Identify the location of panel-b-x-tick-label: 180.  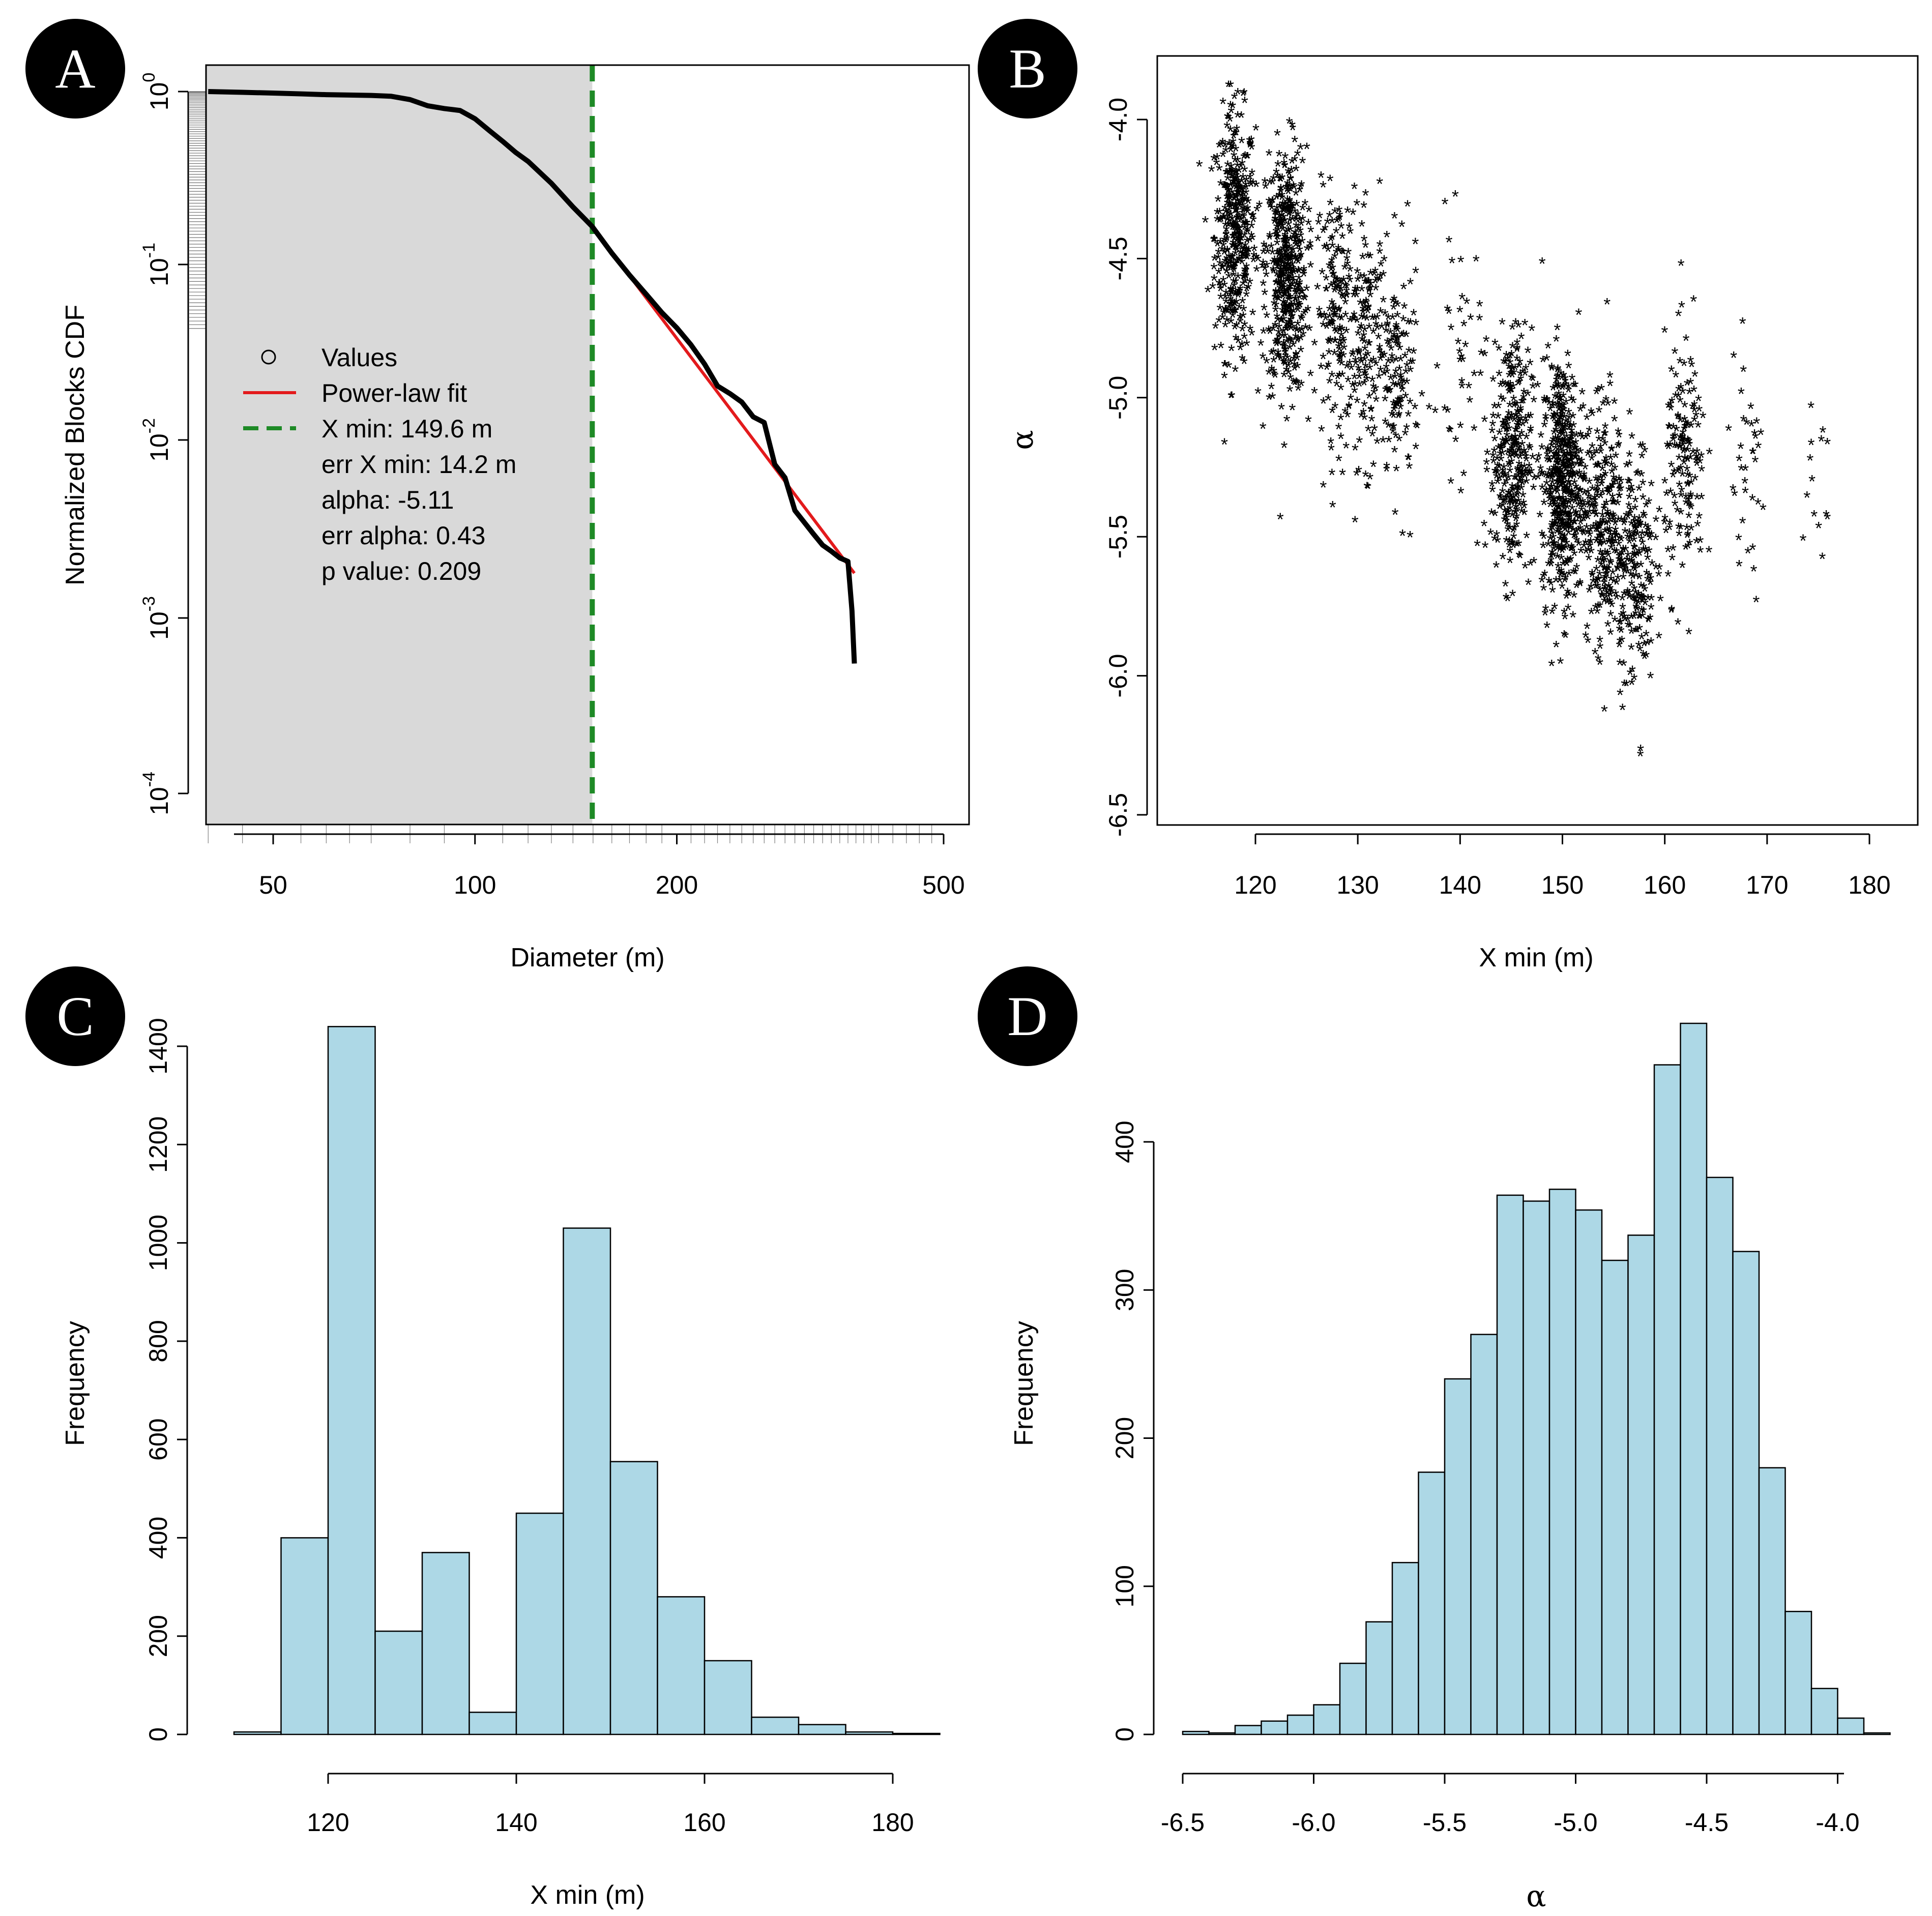
(1869, 885).